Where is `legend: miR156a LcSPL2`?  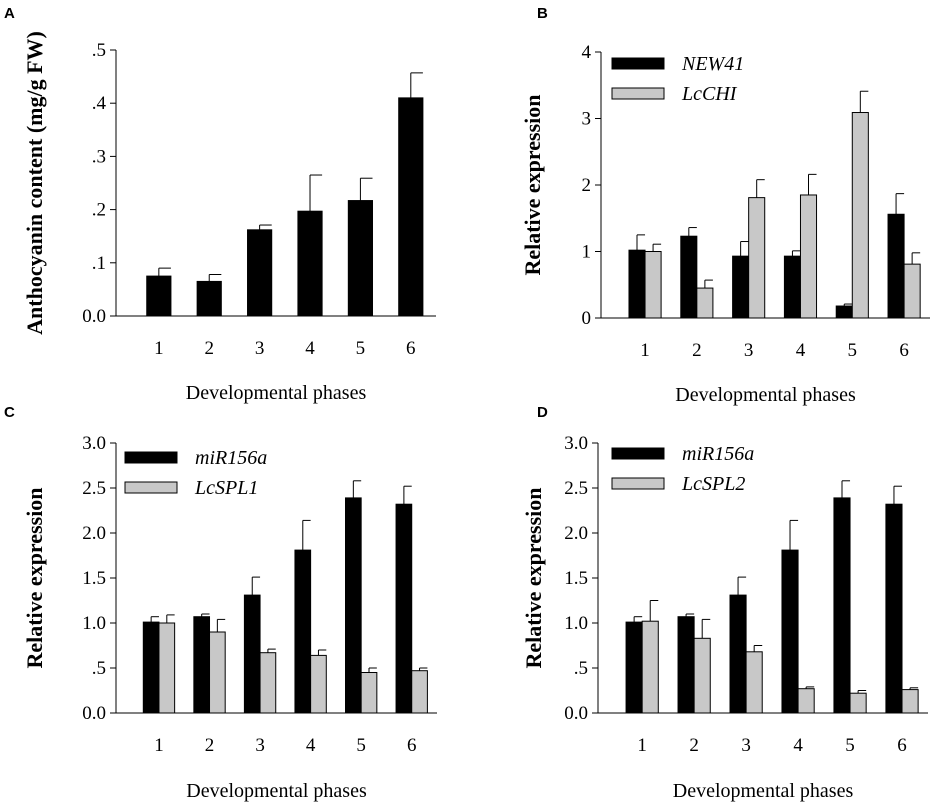
legend: miR156a LcSPL2 is located at coordinates (682, 469).